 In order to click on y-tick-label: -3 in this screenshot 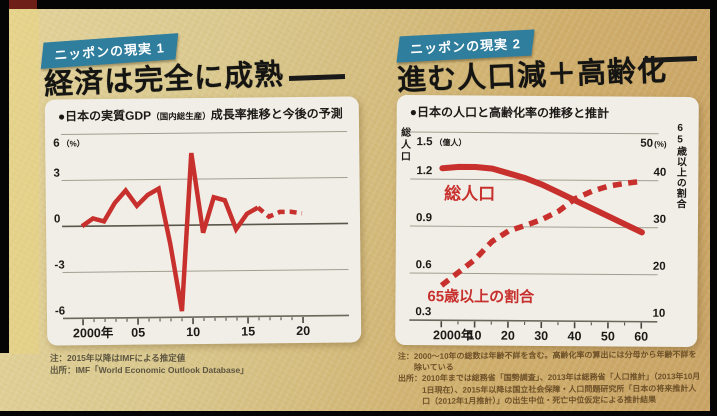, I will do `click(59, 265)`.